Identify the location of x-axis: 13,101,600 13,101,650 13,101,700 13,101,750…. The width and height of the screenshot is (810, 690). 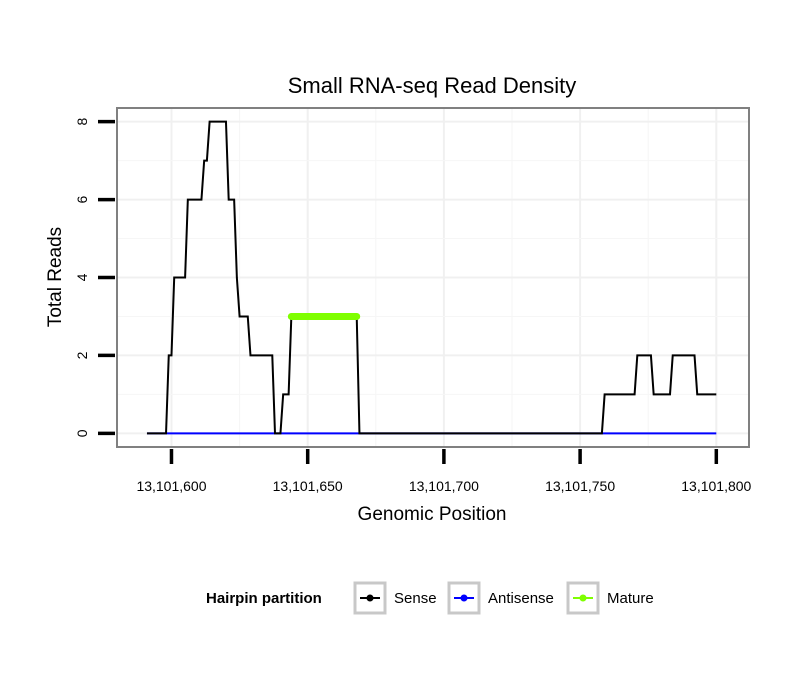
(444, 471).